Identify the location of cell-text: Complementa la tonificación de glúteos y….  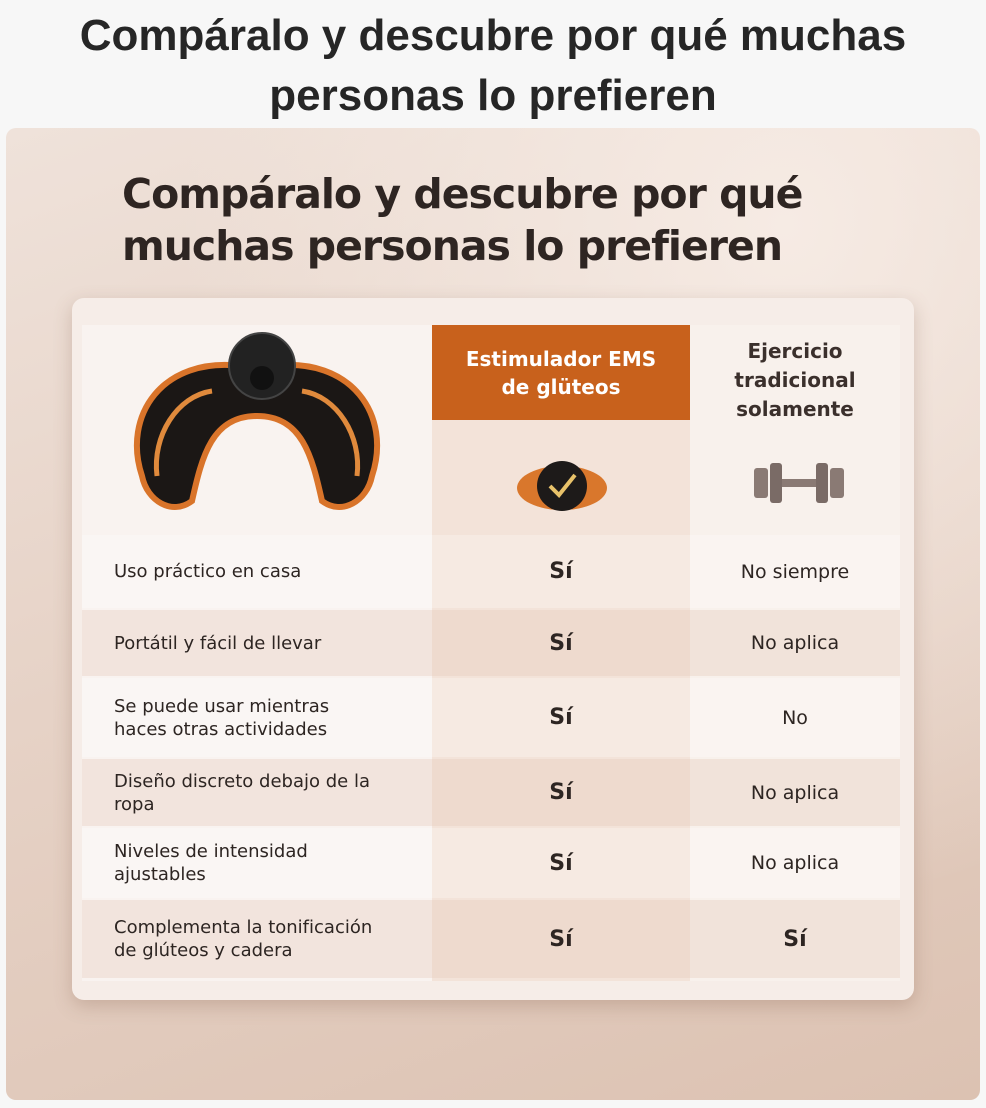
(243, 939).